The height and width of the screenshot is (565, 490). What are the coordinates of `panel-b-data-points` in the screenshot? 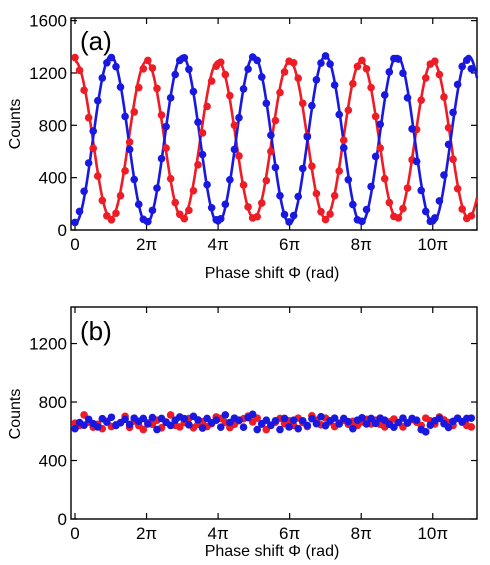 It's located at (273, 423).